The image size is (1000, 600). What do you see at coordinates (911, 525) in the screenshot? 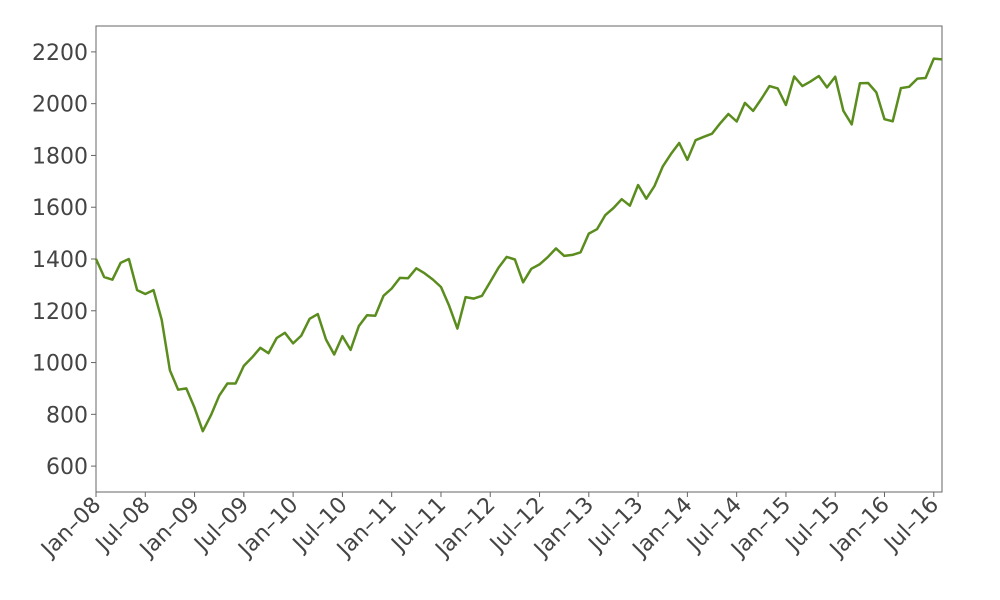
I see `x-tick-label: Jul–16` at bounding box center [911, 525].